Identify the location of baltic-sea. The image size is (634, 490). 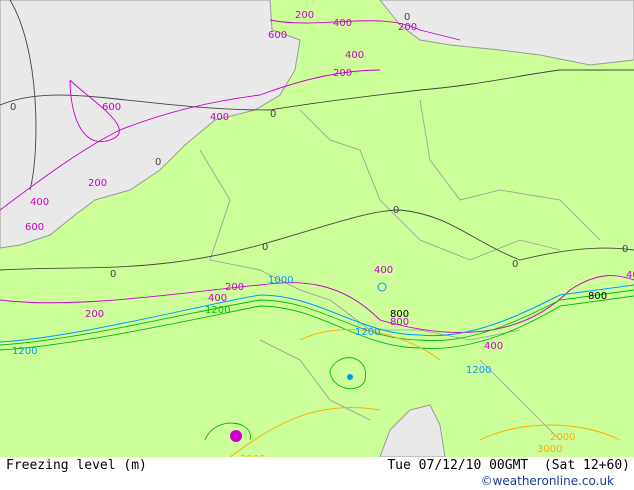
(506, 33).